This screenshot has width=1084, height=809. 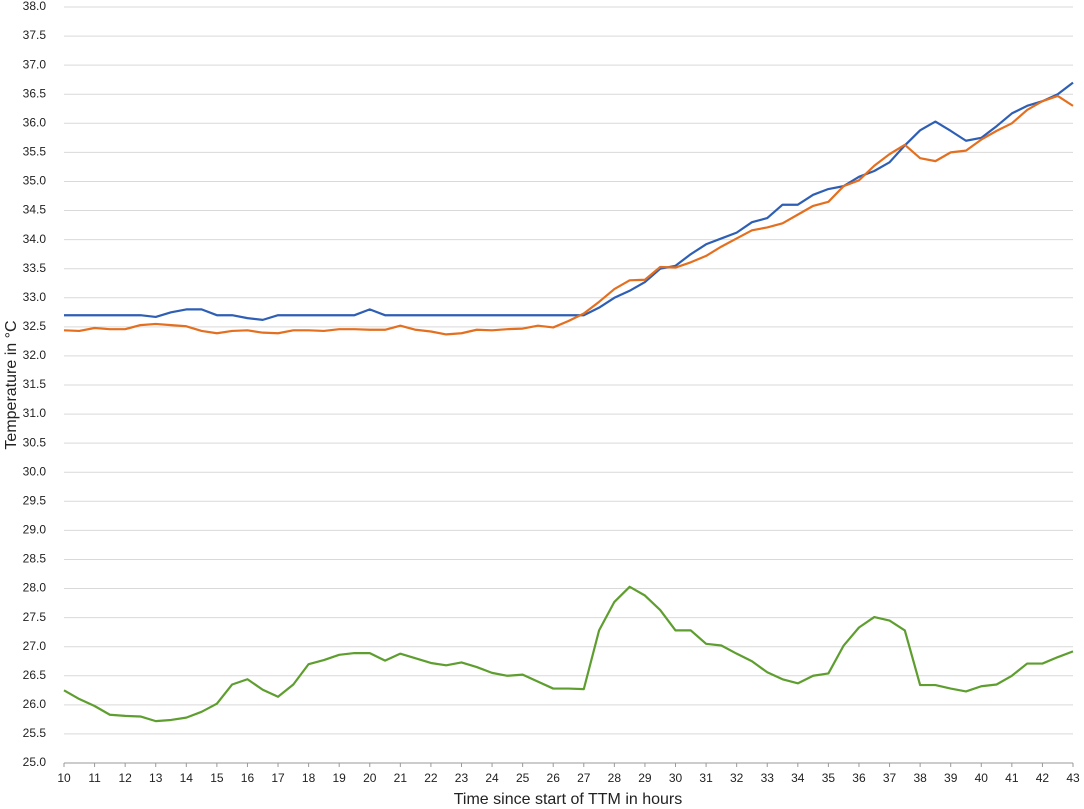 I want to click on x-tick-label: 10, so click(x=64, y=778).